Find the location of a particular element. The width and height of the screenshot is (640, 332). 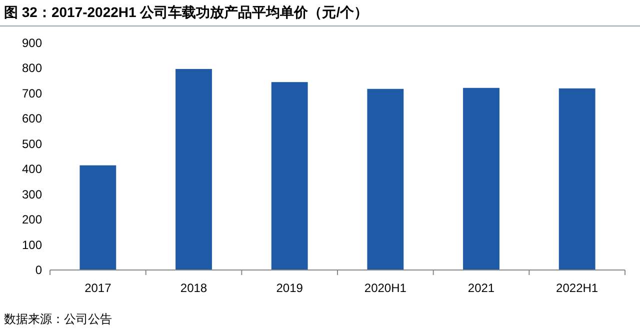

chart-title: 图 32：2017-2022H1 公司车载功放产品平均单价（元/个） is located at coordinates (186, 12).